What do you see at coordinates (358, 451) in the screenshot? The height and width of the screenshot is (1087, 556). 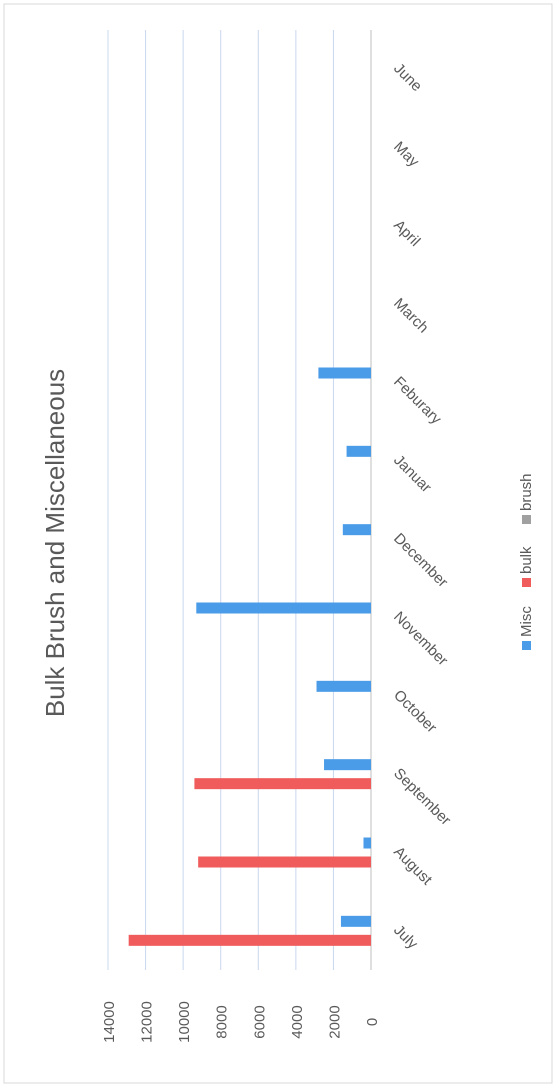 I see `bar-misc-januar` at bounding box center [358, 451].